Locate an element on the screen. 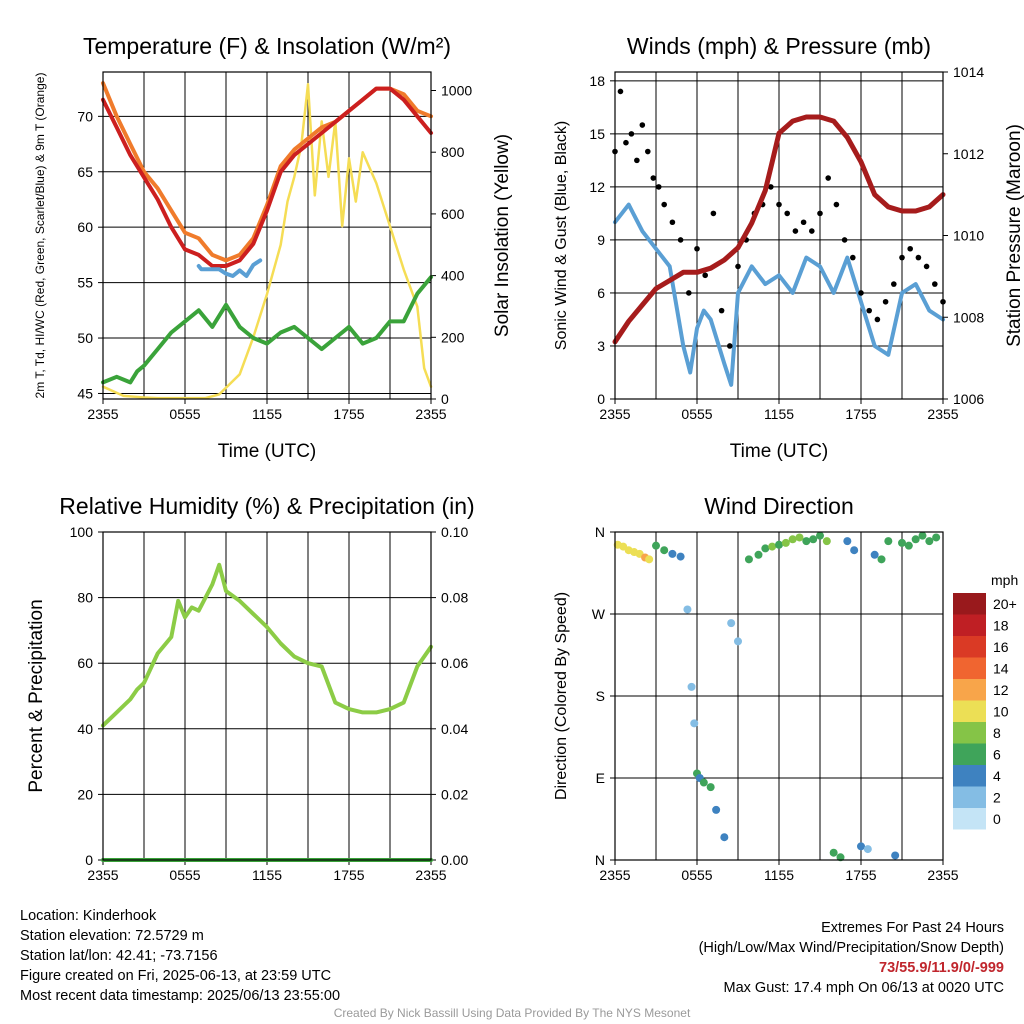 The height and width of the screenshot is (1024, 1024). wind-series-wind_blue is located at coordinates (779, 294).